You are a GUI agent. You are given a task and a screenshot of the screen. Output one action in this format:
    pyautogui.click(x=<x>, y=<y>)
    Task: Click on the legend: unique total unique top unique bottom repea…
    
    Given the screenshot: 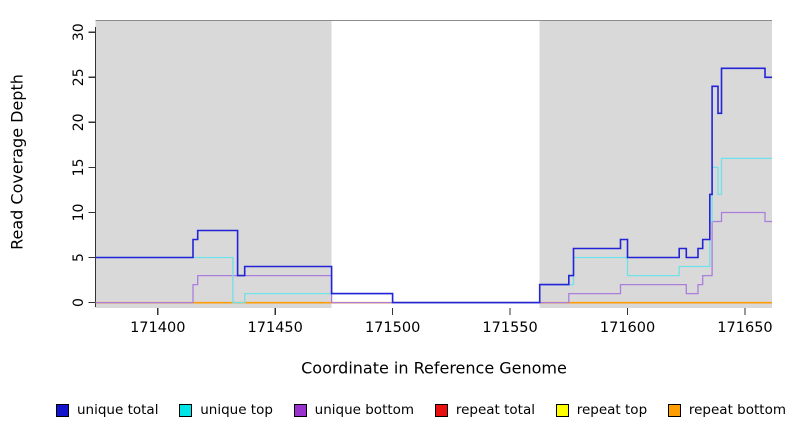 What is the action you would take?
    pyautogui.click(x=421, y=410)
    